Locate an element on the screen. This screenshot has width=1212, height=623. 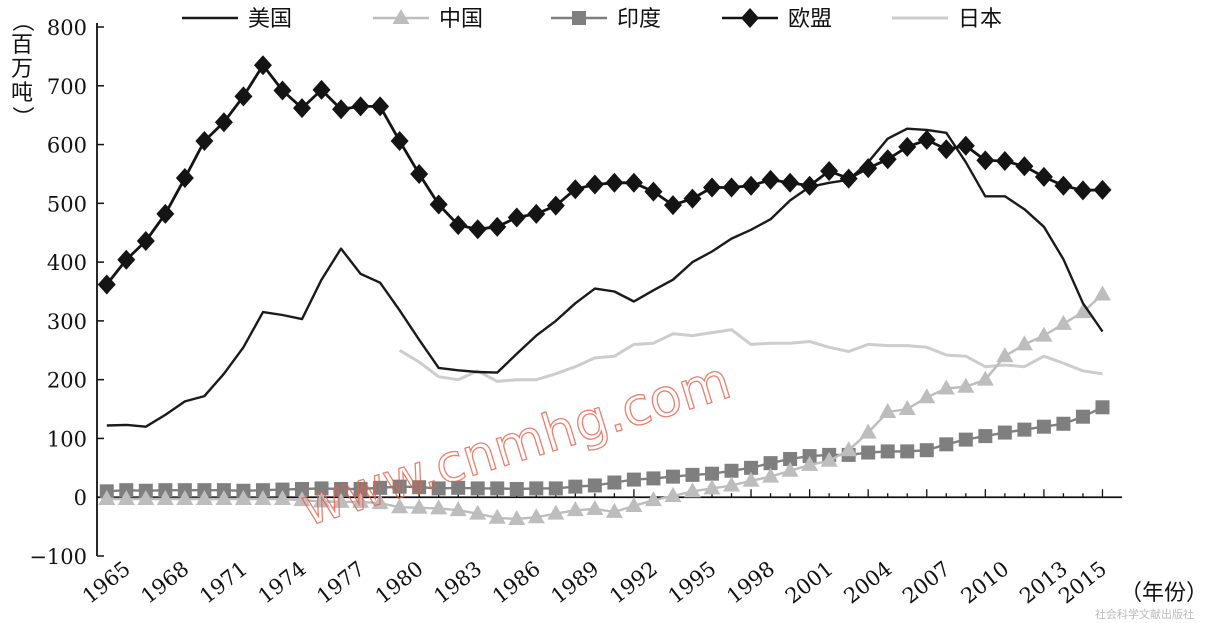
x-tick-label: 1986 is located at coordinates (516, 583).